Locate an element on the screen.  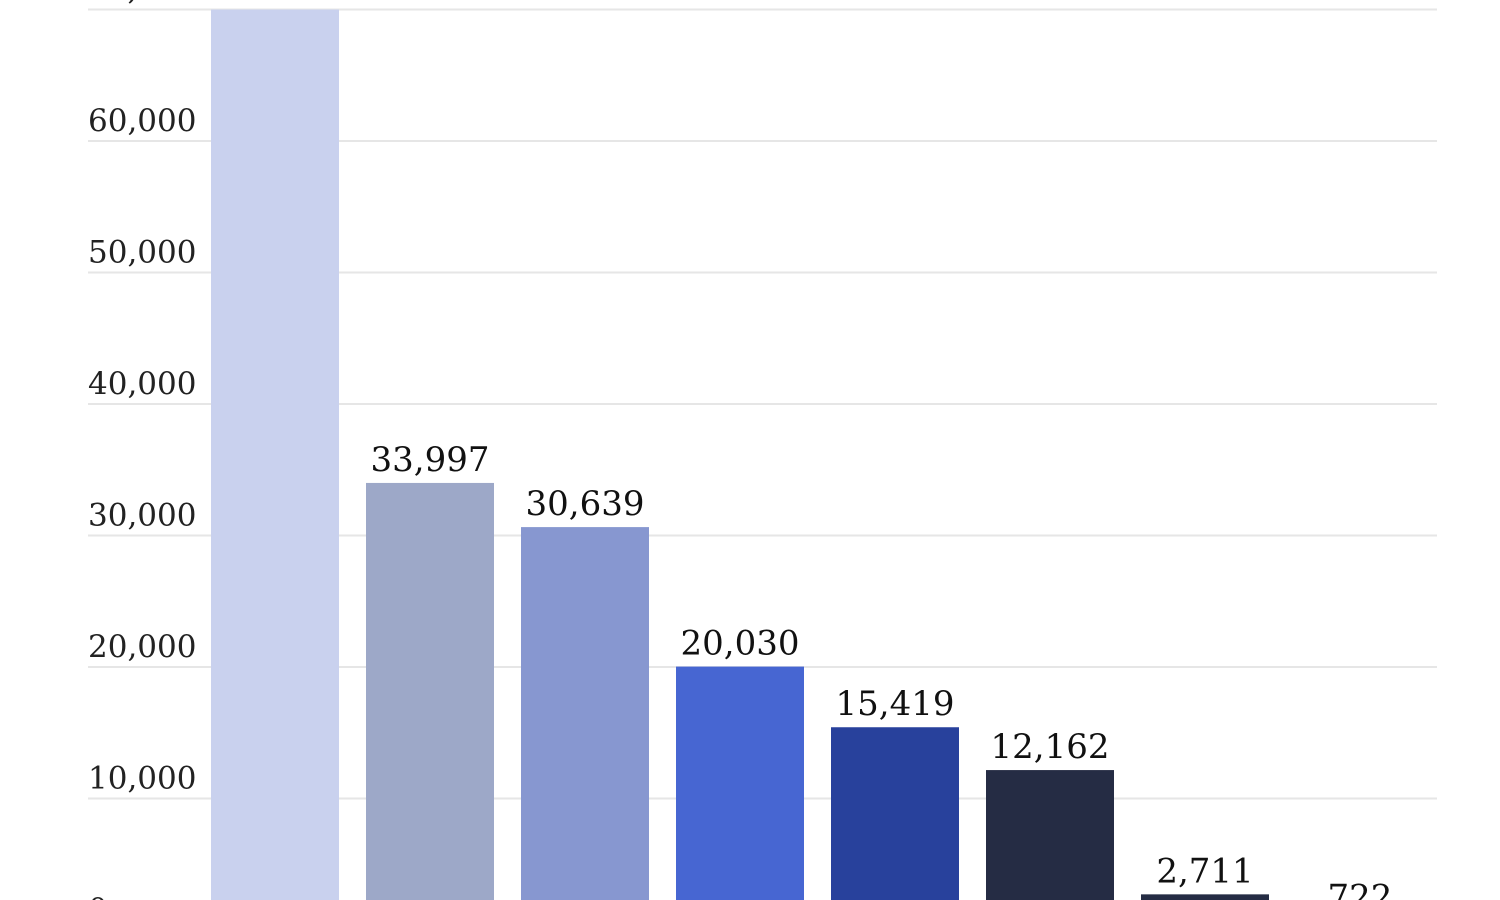
bar-value-label: 722 is located at coordinates (1360, 889).